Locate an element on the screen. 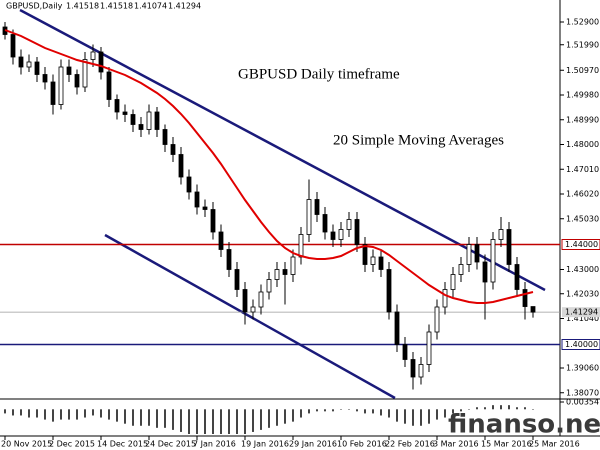 This screenshot has width=600, height=450. header-open: 1.41518 is located at coordinates (82, 6).